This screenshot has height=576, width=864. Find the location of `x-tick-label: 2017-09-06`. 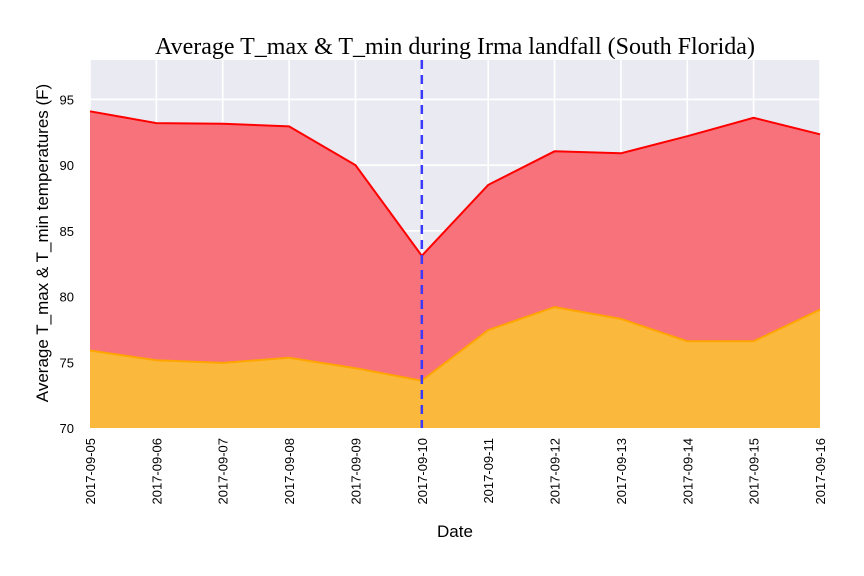

x-tick-label: 2017-09-06 is located at coordinates (156, 471).